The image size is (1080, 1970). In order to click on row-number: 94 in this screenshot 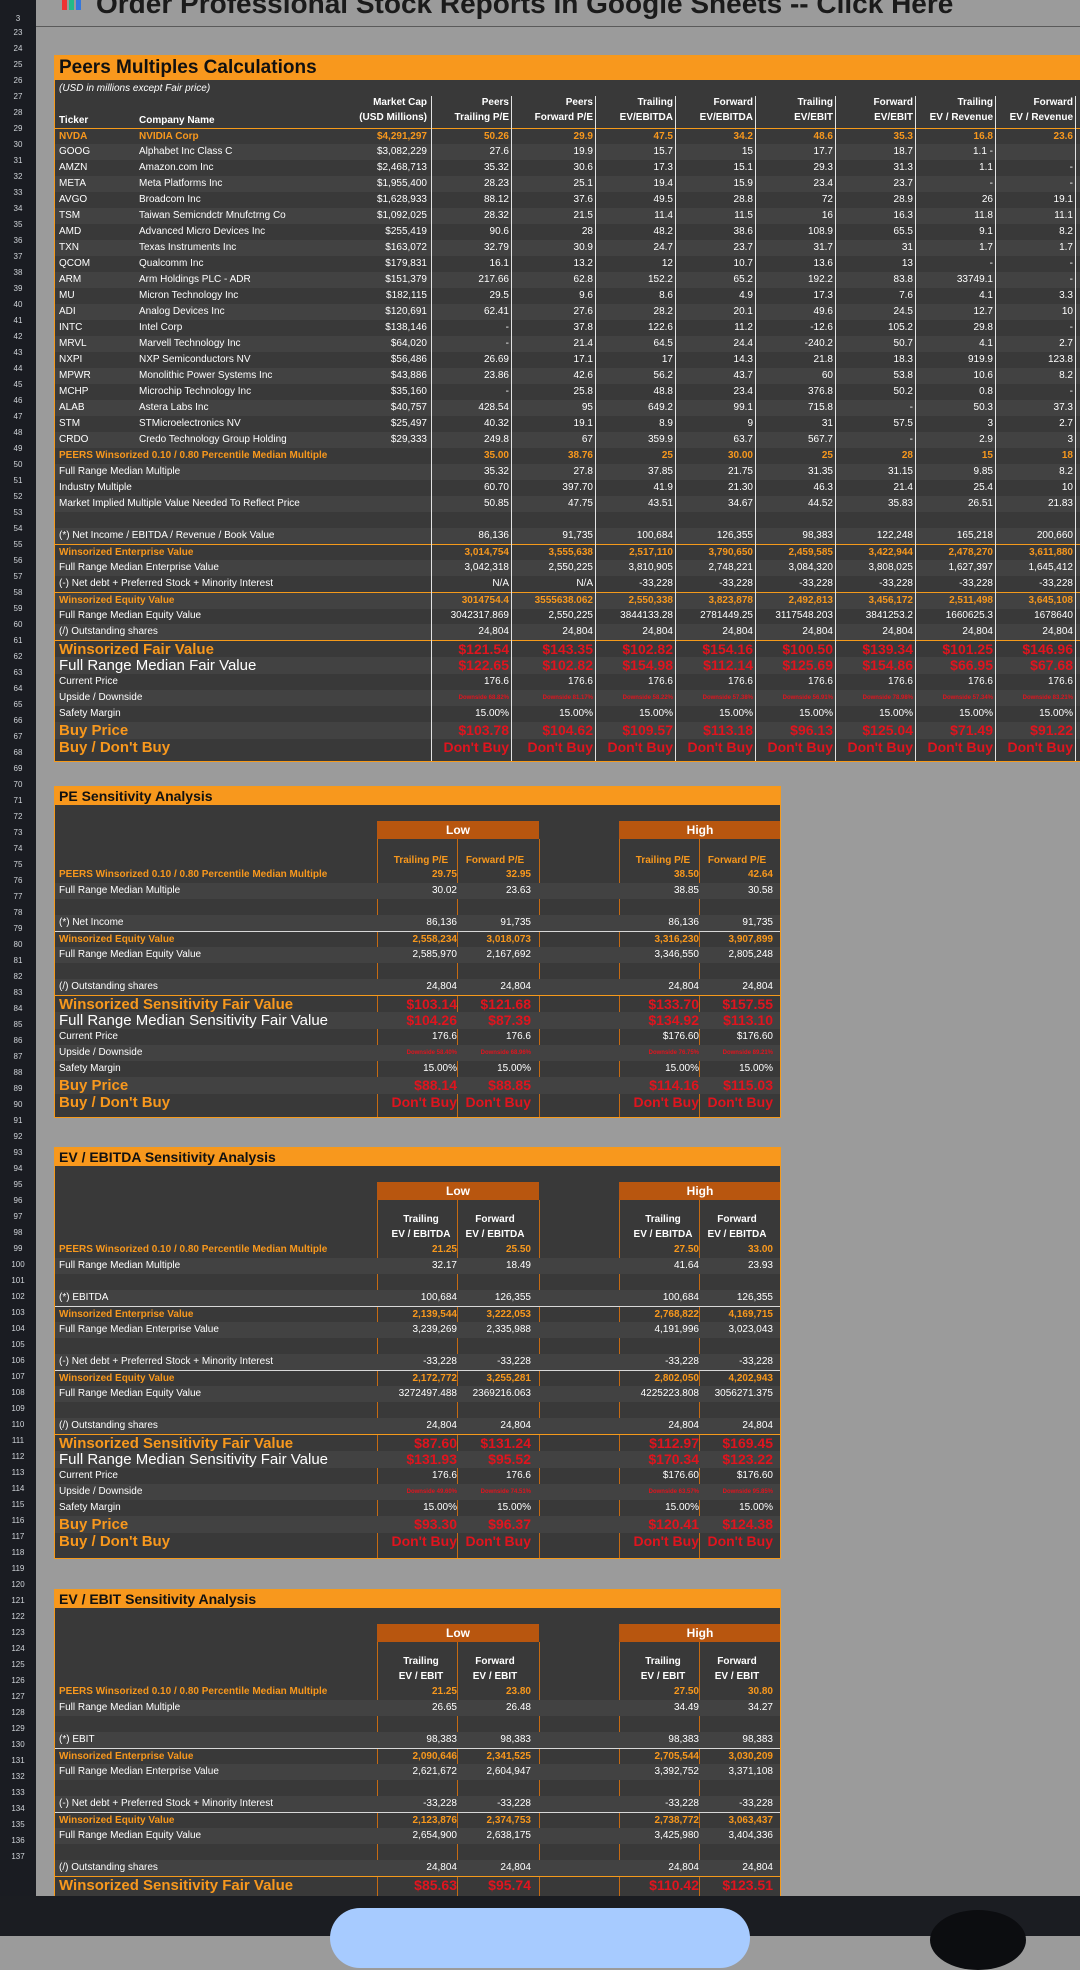, I will do `click(18, 1168)`.